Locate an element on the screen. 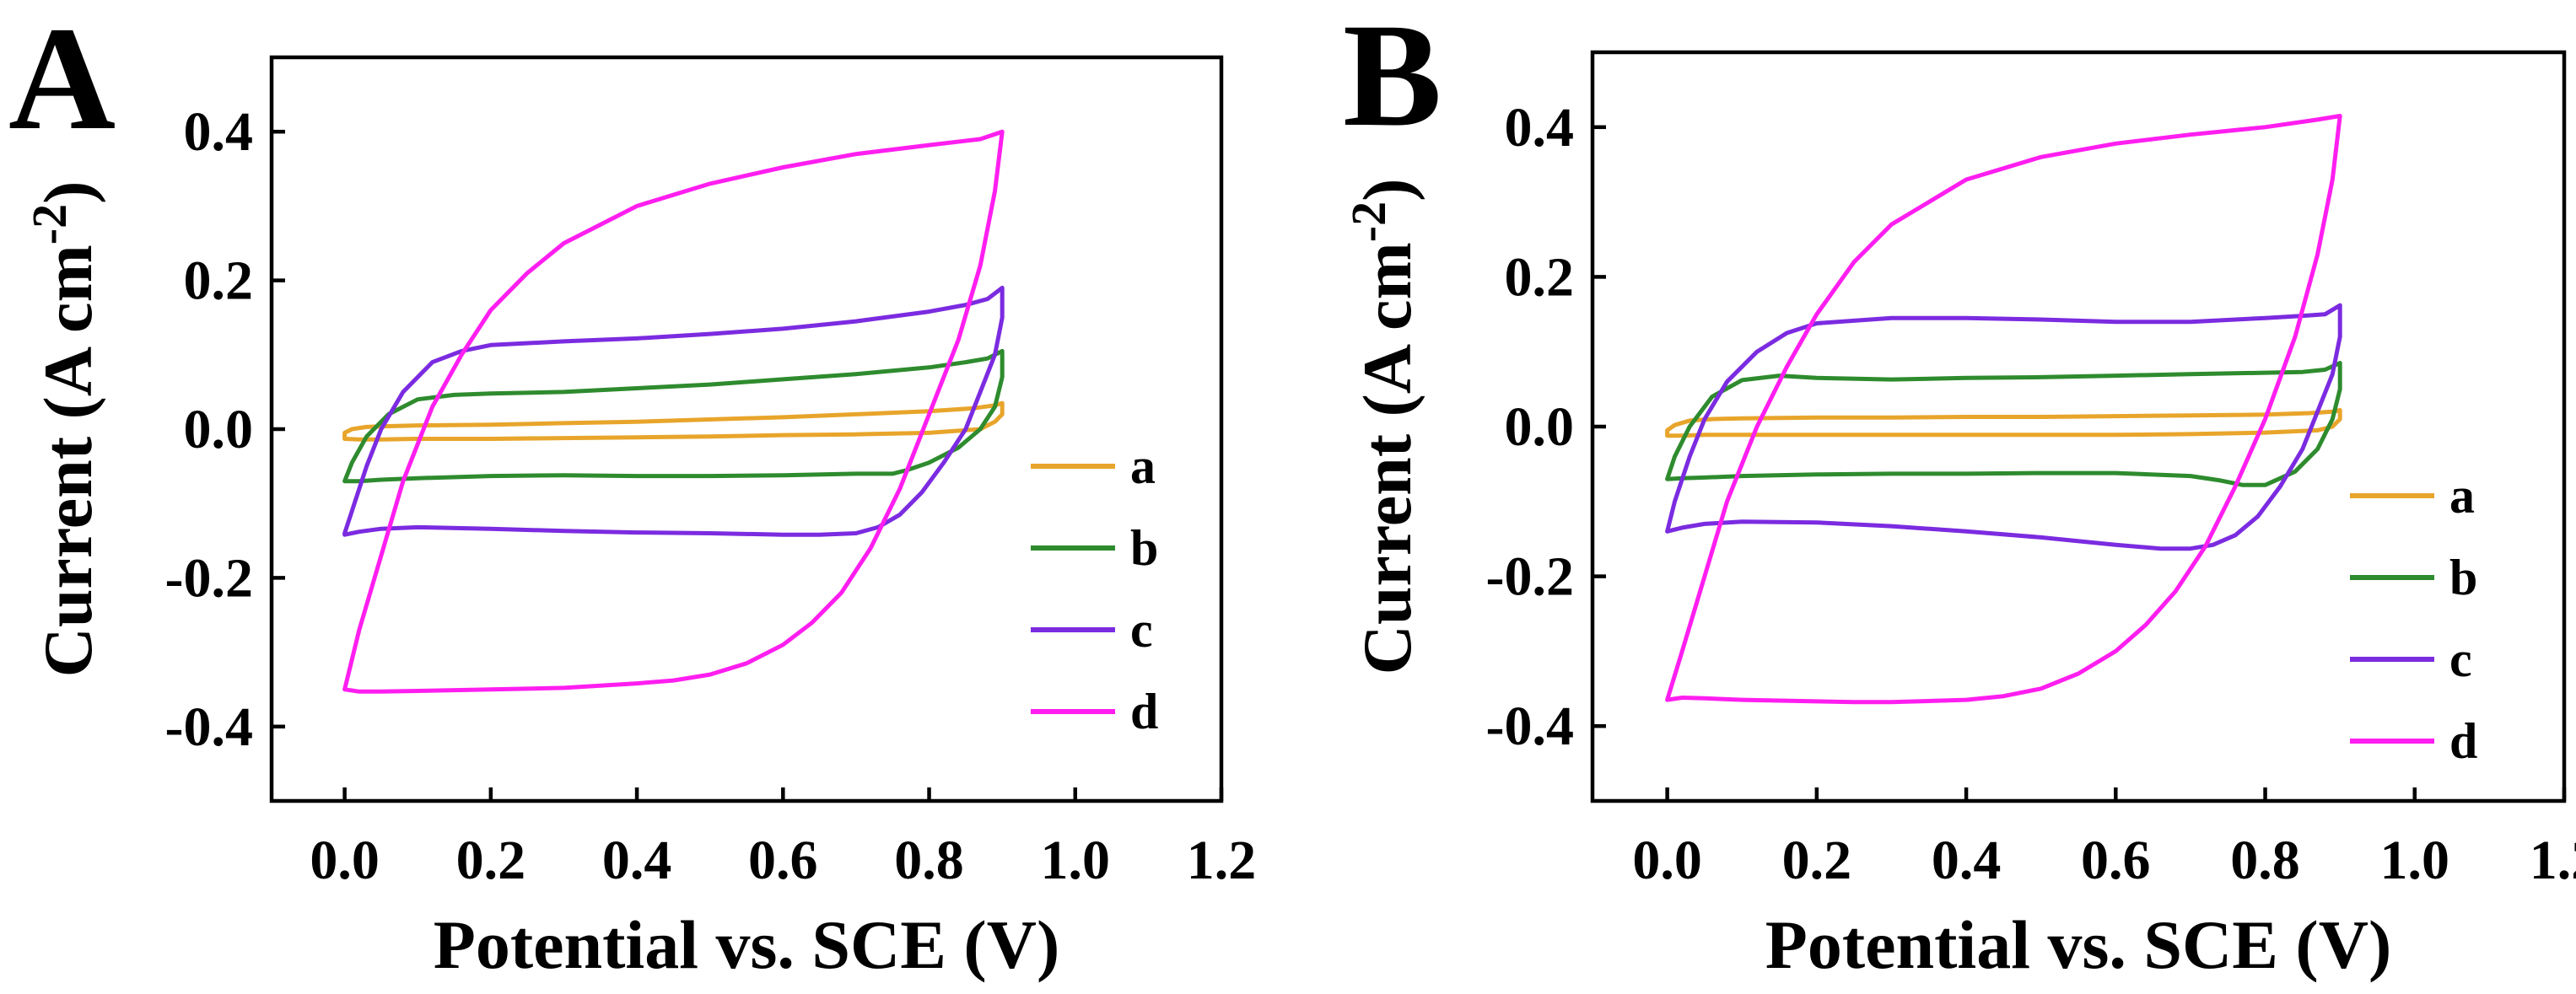  series-d-curve is located at coordinates (673, 411).